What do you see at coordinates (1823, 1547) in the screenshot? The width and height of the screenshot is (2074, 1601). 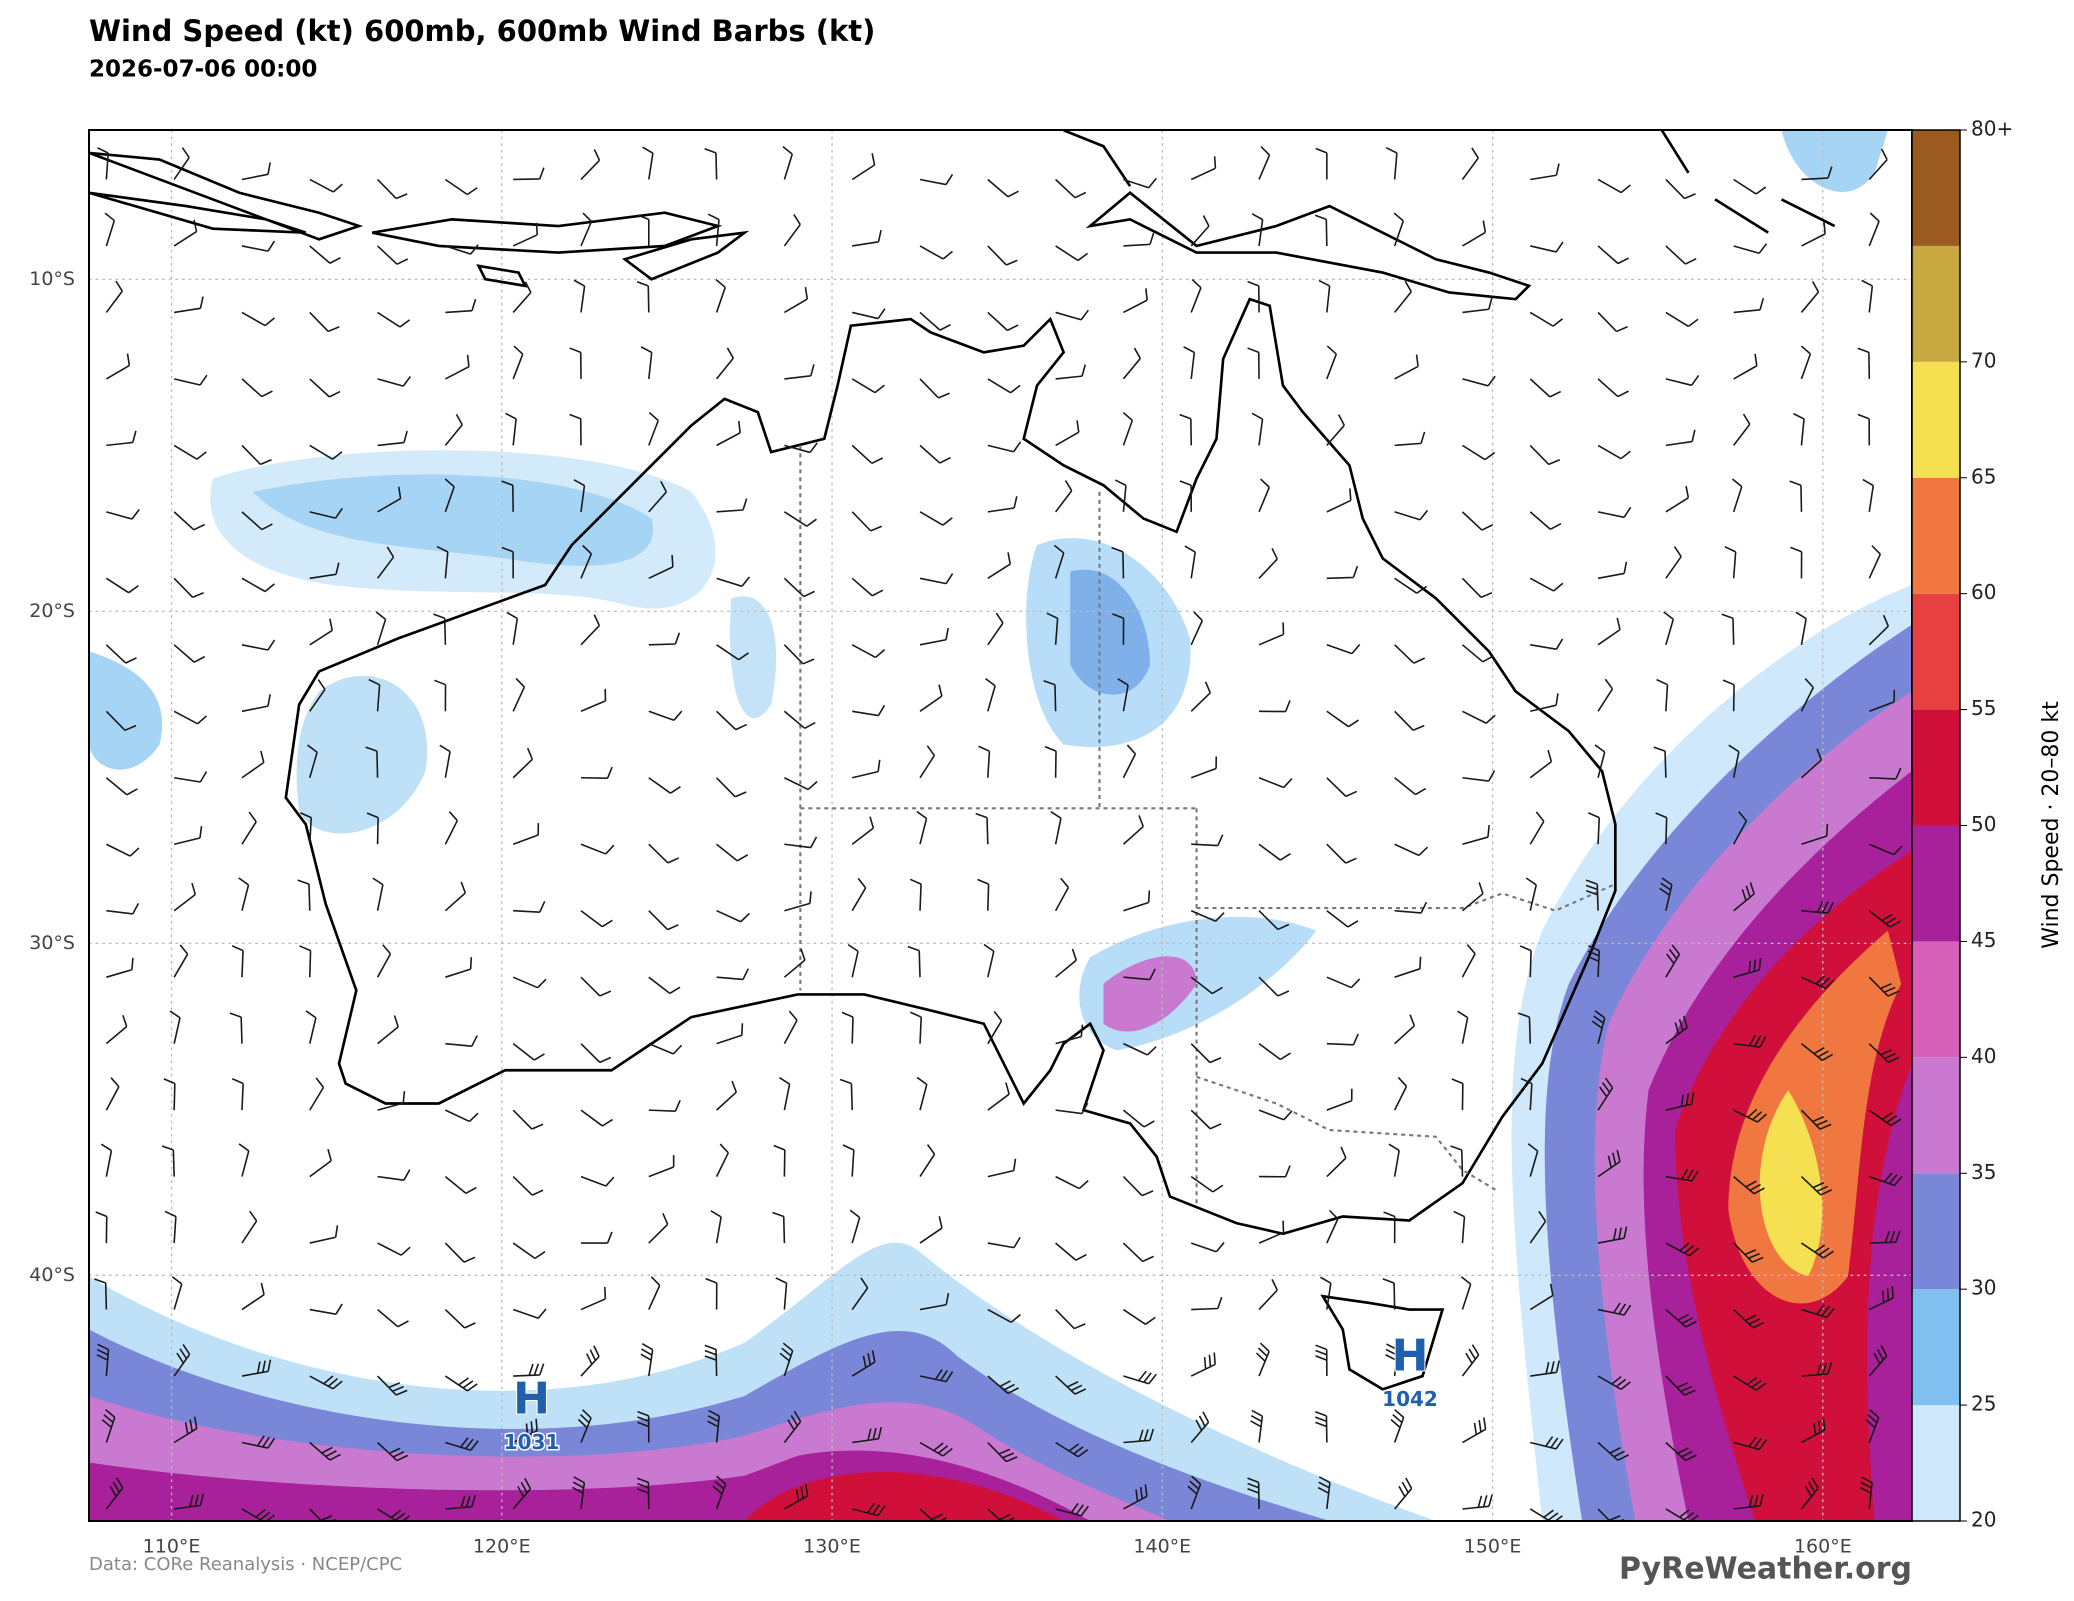 I see `lon-tick-label: 160°E` at bounding box center [1823, 1547].